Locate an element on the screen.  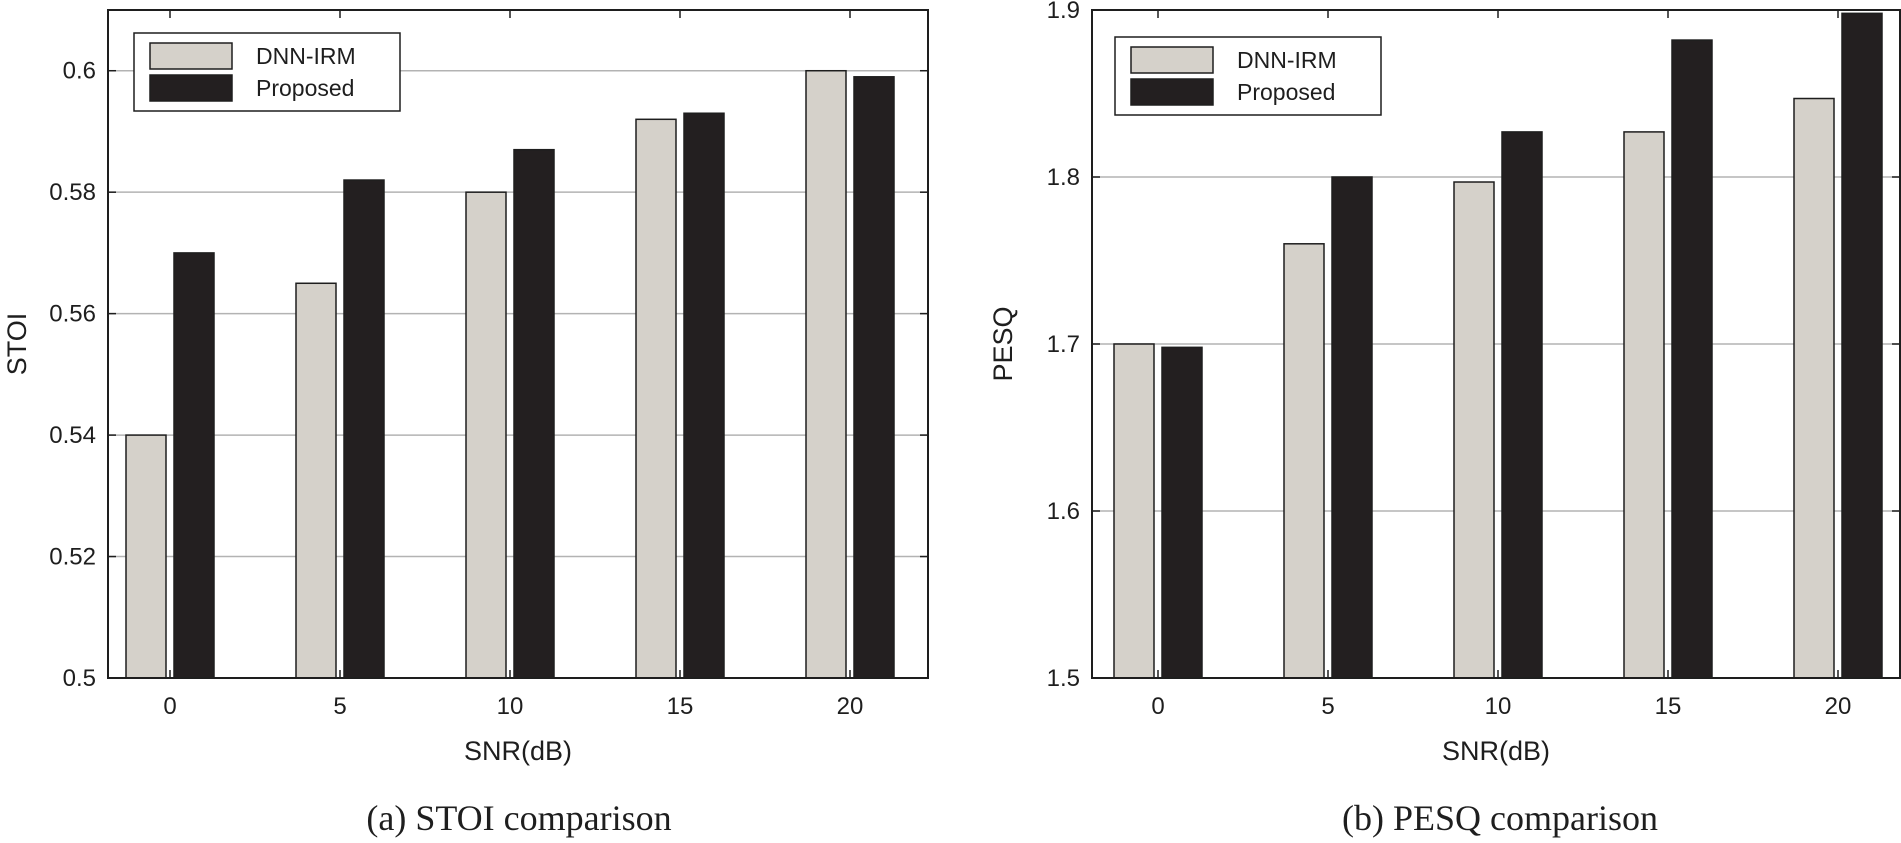
y-axis-label: STOI is located at coordinates (17, 344).